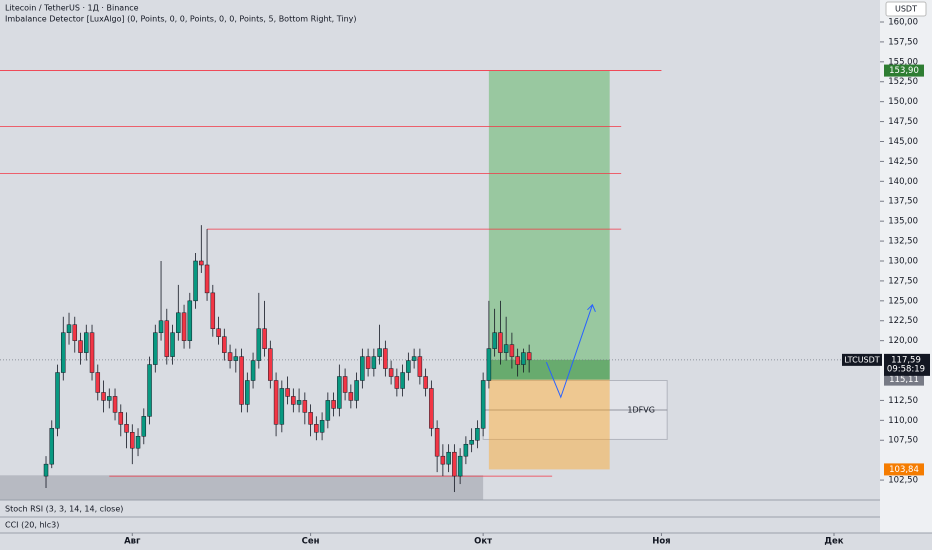  Describe the element at coordinates (903, 261) in the screenshot. I see `y-tick-label: 130,00` at that location.